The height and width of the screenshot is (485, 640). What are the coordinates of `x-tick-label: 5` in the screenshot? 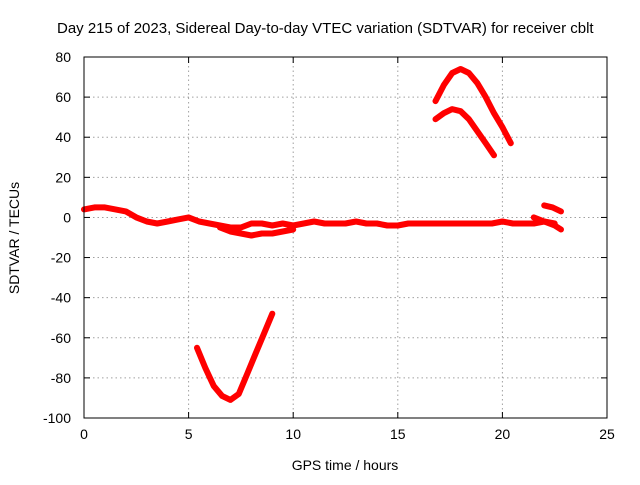 It's located at (189, 434).